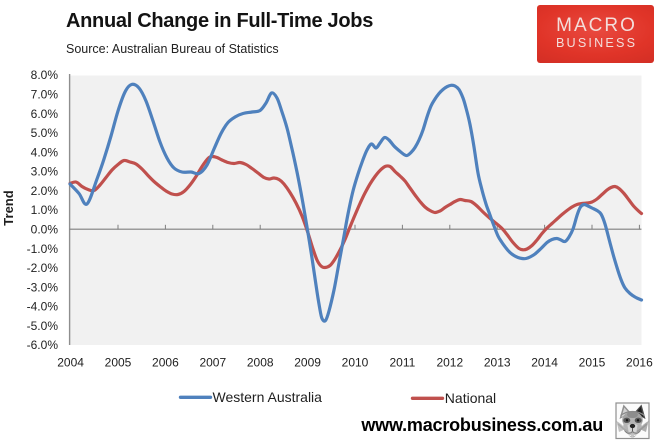 This screenshot has width=660, height=446. Describe the element at coordinates (43, 249) in the screenshot. I see `svg-text: -1.0%` at that location.